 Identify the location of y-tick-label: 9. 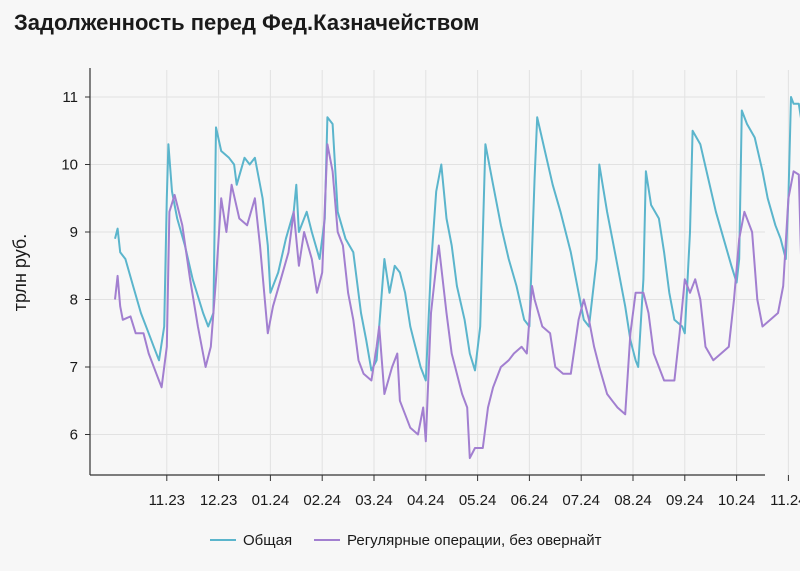
(74, 232).